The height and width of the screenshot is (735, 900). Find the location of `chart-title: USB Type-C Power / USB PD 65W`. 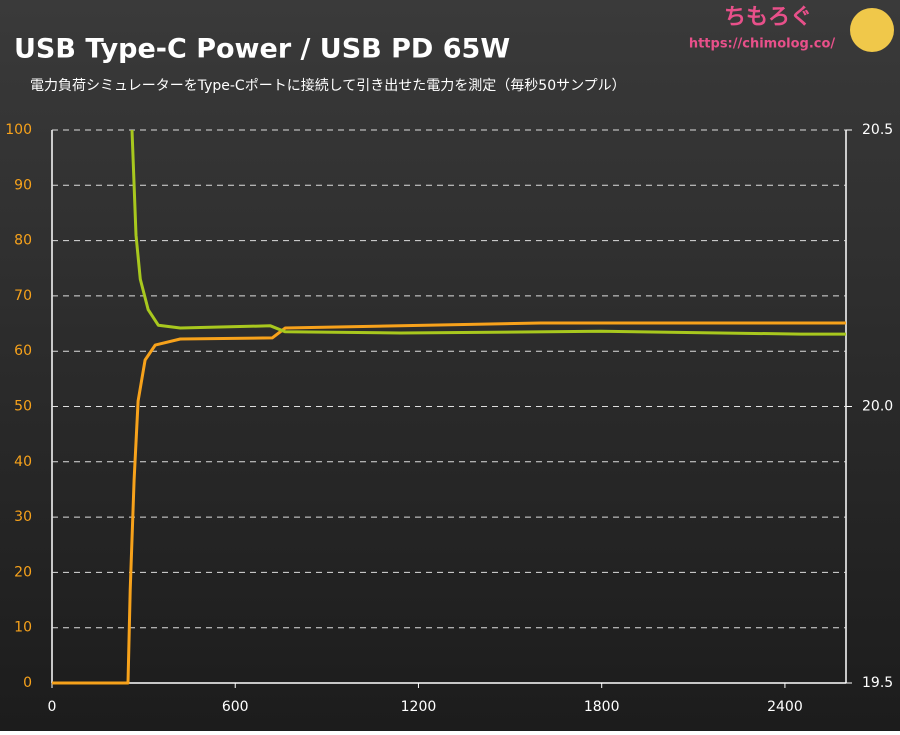

chart-title: USB Type-C Power / USB PD 65W is located at coordinates (262, 49).